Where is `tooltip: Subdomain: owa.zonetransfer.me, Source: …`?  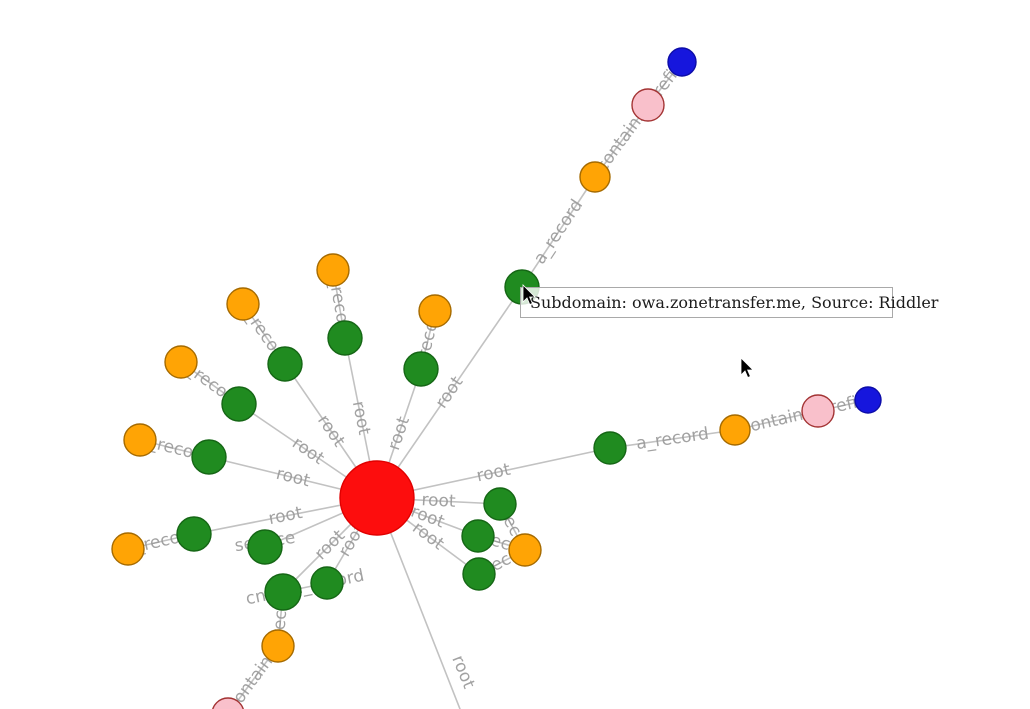 tooltip: Subdomain: owa.zonetransfer.me, Source: … is located at coordinates (729, 302).